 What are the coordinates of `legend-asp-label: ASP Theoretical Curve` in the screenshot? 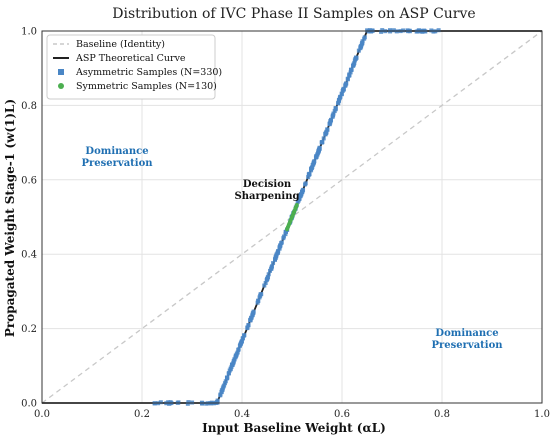 It's located at (130, 58).